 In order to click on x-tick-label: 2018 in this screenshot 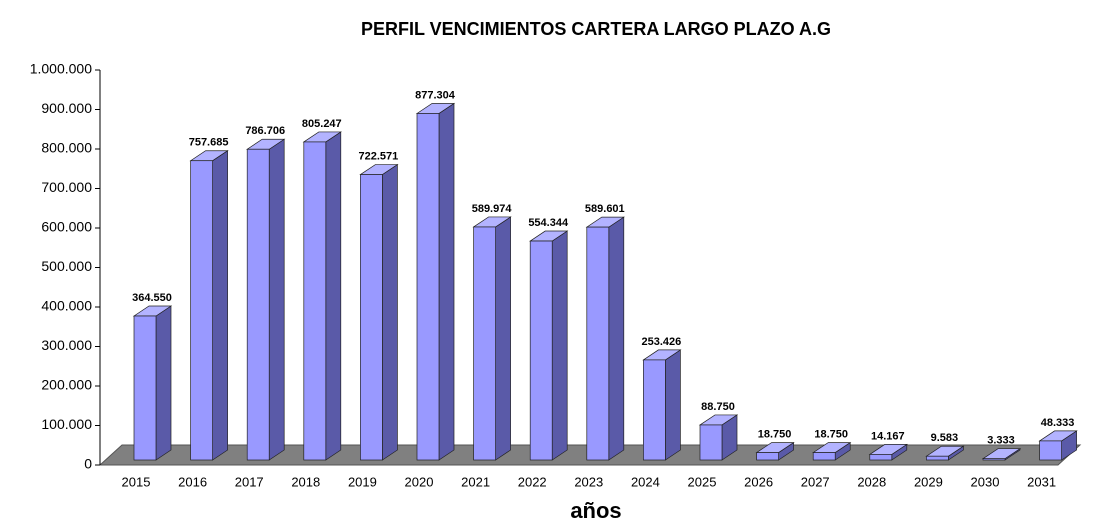, I will do `click(305, 481)`.